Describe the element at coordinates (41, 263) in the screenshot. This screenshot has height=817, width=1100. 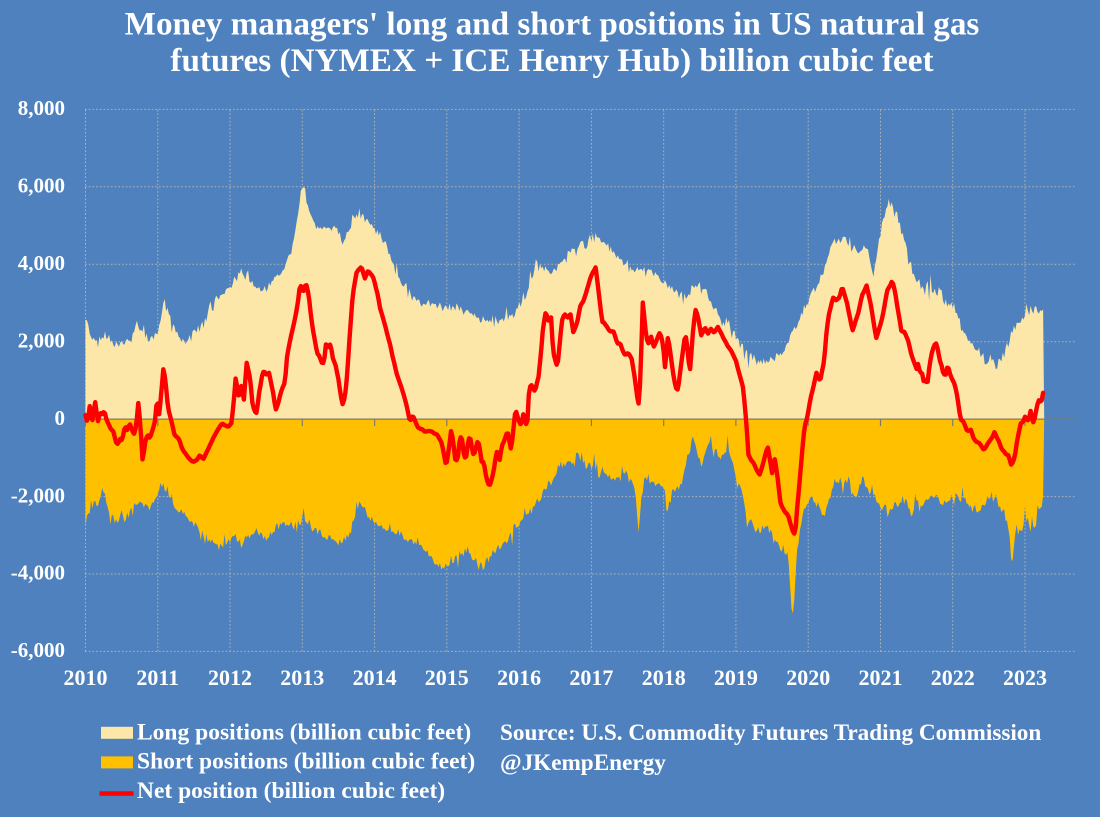
I see `svg-text: 4,000` at that location.